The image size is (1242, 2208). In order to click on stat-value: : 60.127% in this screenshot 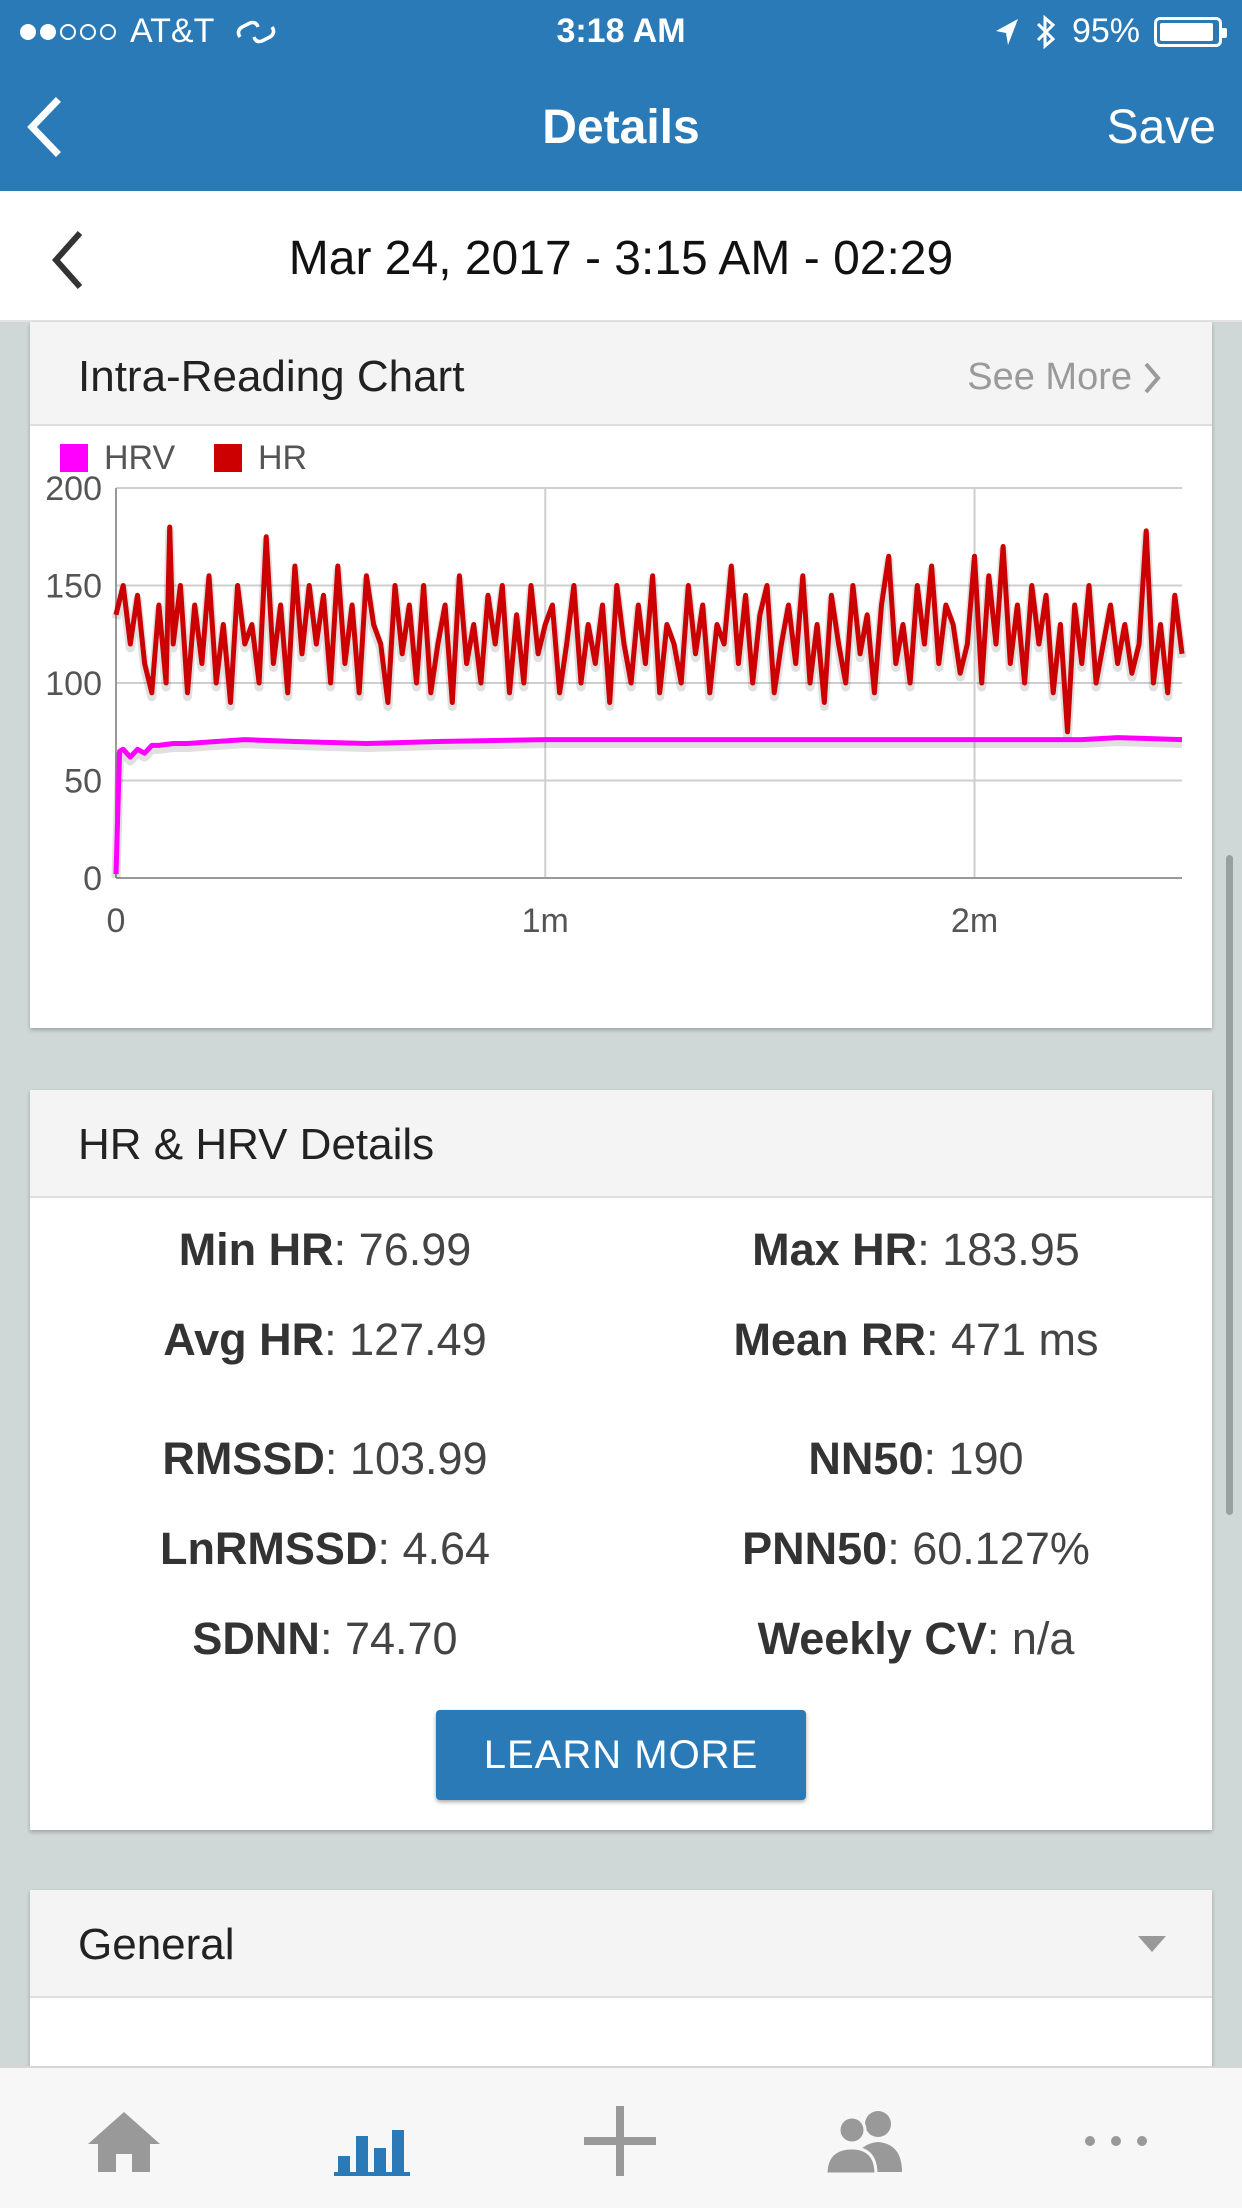, I will do `click(988, 1548)`.